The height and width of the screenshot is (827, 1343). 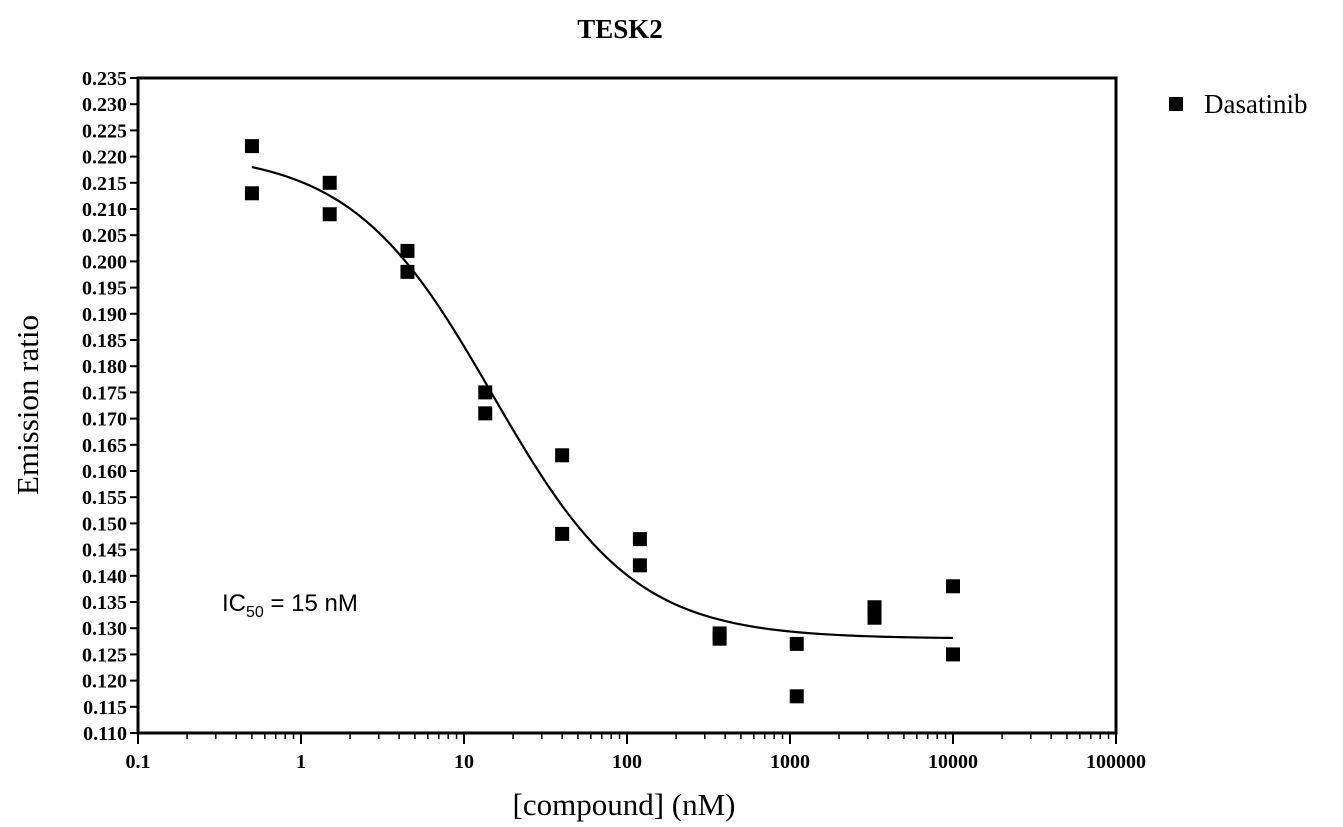 What do you see at coordinates (104, 524) in the screenshot?
I see `y-tick-label: 0.150` at bounding box center [104, 524].